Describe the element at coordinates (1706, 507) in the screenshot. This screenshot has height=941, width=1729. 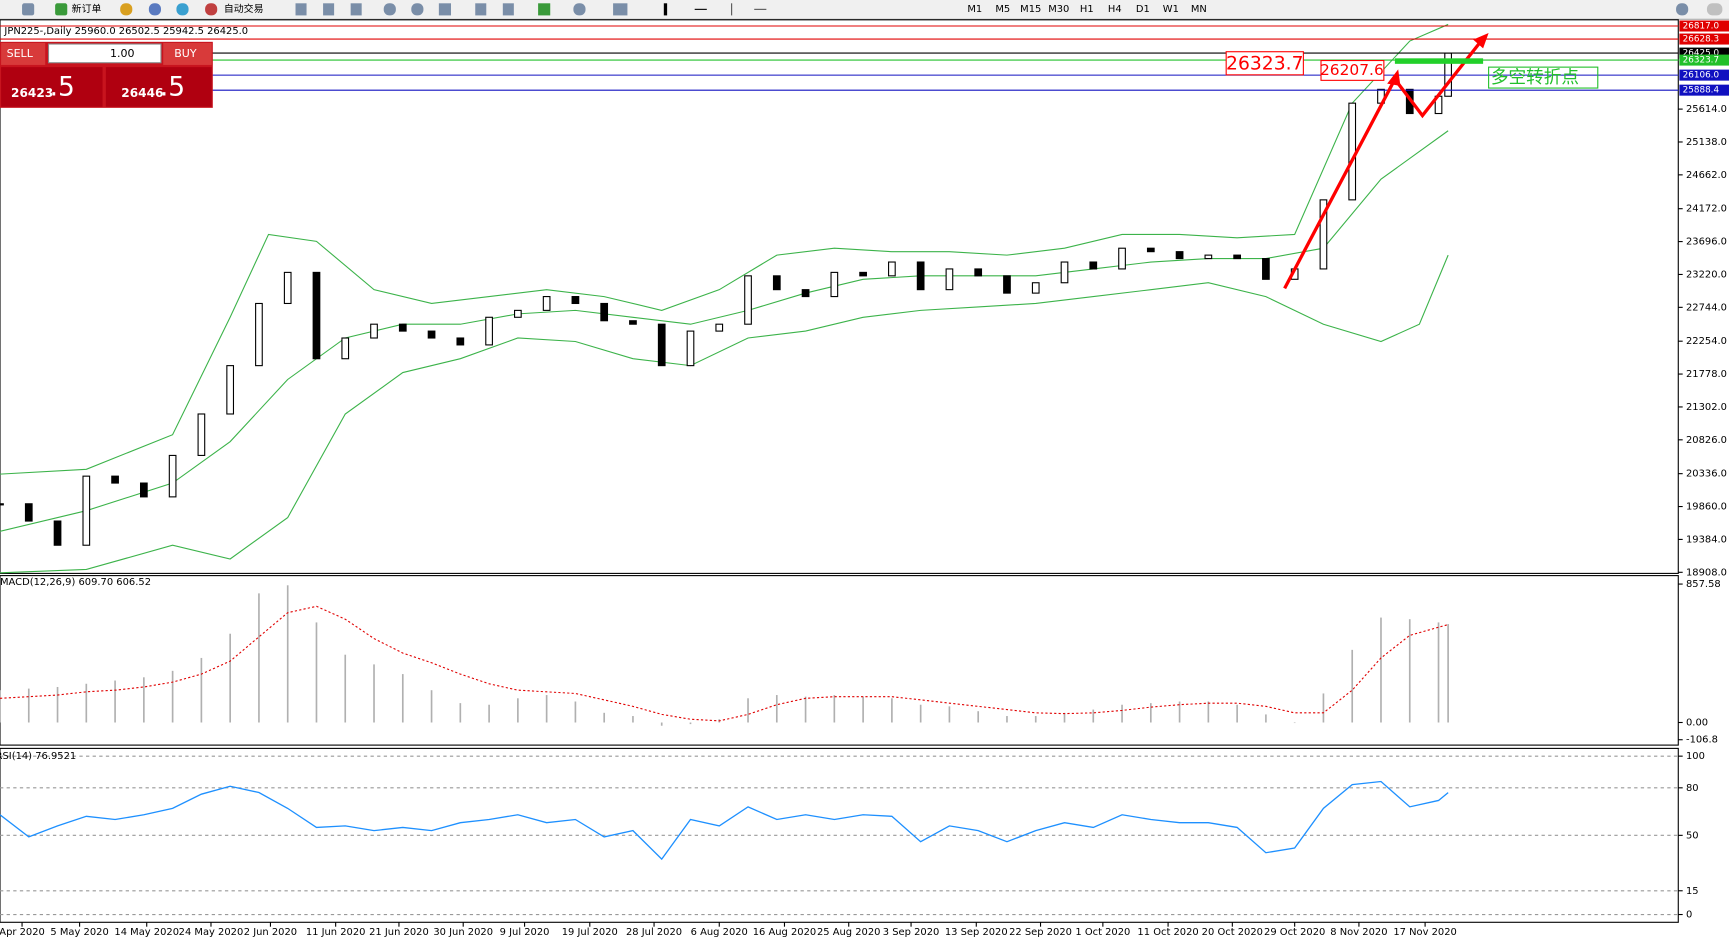
I see `y-tick-label: 19860.0` at that location.